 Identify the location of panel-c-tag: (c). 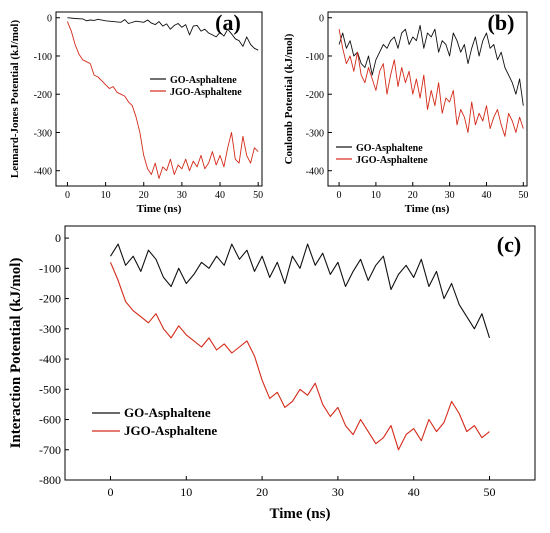
(509, 244).